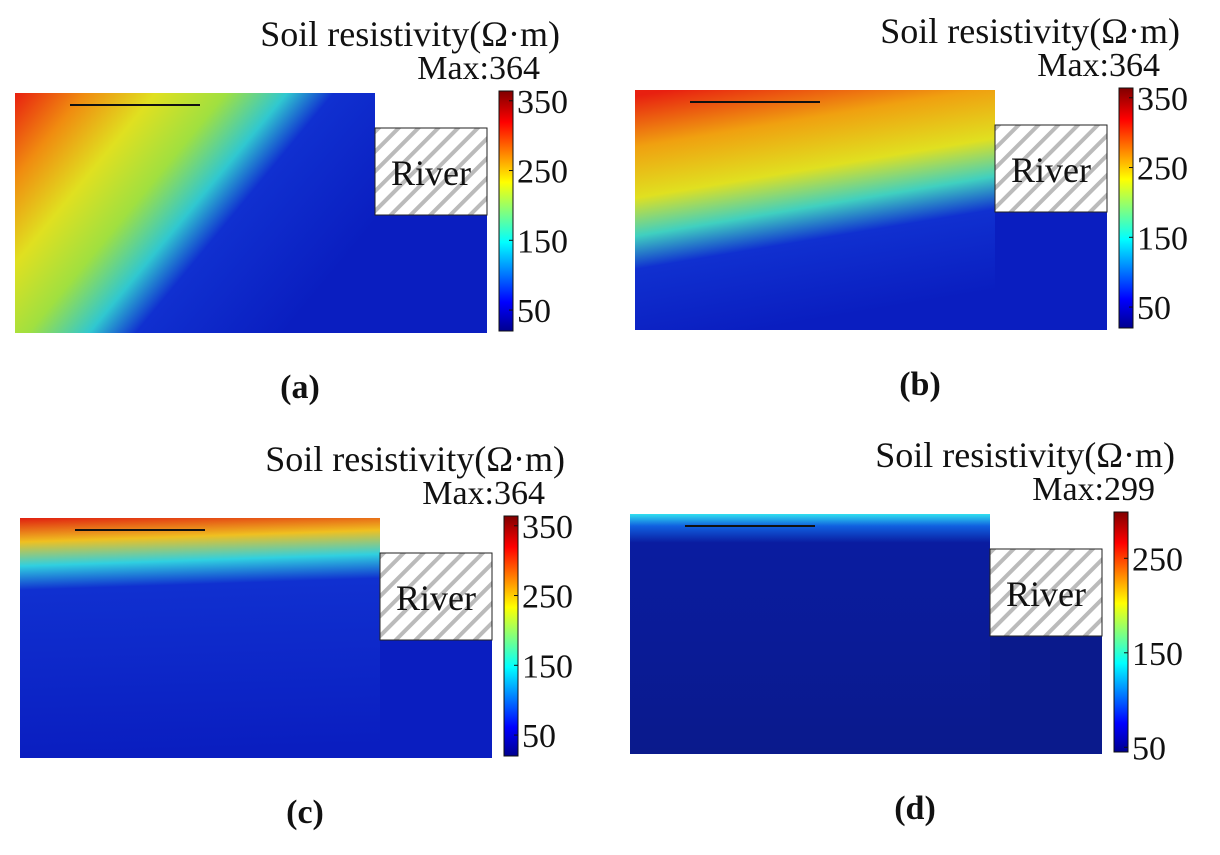  I want to click on caption: (c), so click(305, 812).